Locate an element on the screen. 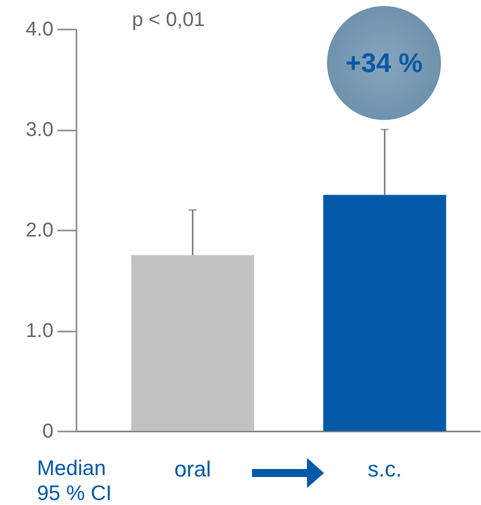  text: Median 95 % CI is located at coordinates (74, 481).